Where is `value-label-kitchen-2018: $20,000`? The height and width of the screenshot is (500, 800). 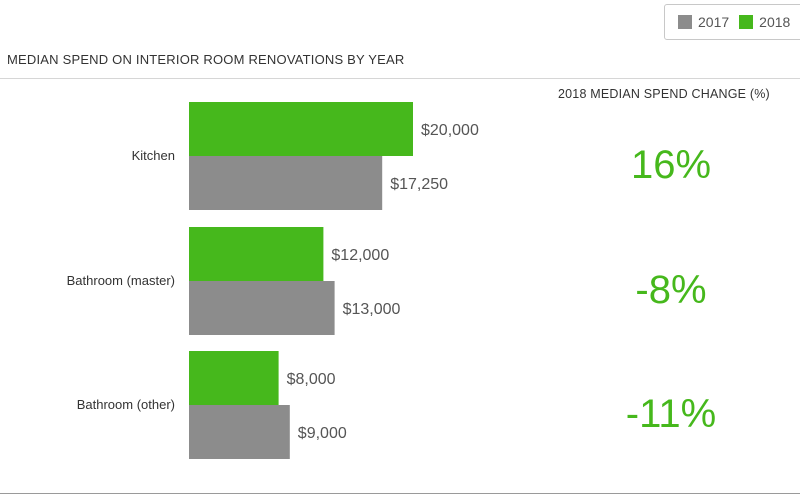
value-label-kitchen-2018: $20,000 is located at coordinates (450, 130).